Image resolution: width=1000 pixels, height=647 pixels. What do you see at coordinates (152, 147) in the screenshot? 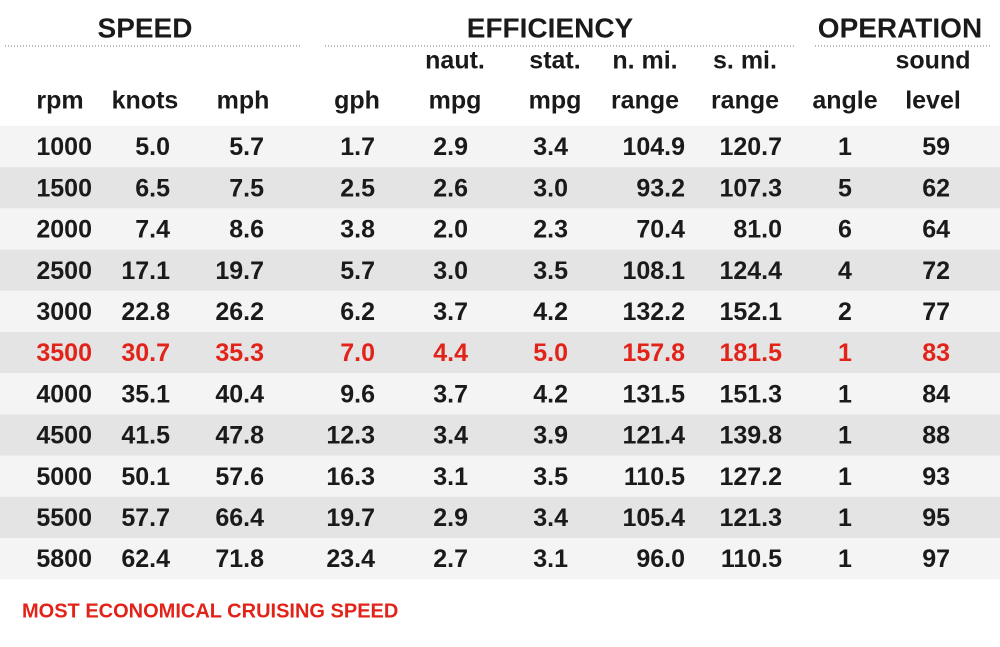
I see `cell: 5.0` at bounding box center [152, 147].